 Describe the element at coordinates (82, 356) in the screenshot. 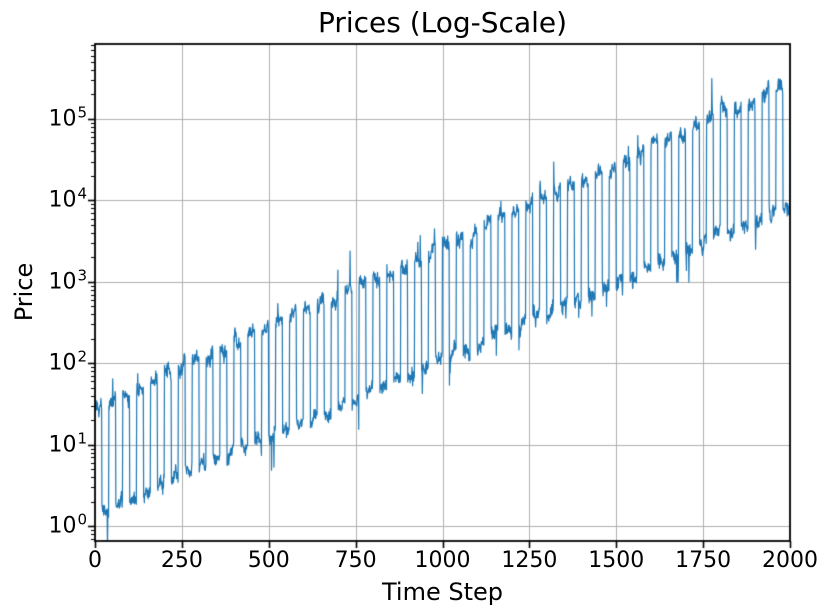

I see `y-tick-exponent: 2` at that location.